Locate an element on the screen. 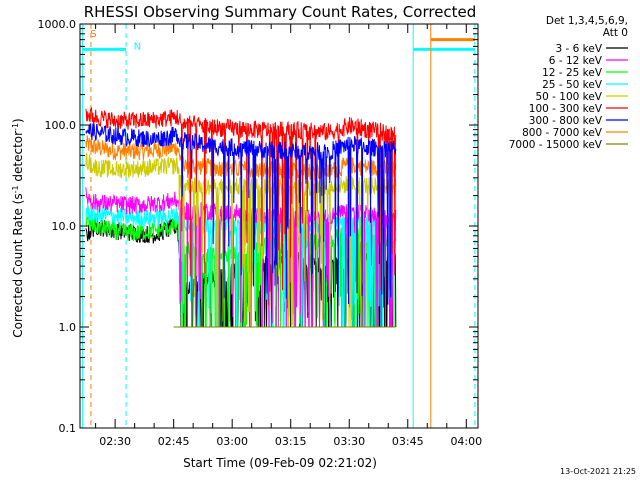  y-tick-label: 1.0 is located at coordinates (68, 327).